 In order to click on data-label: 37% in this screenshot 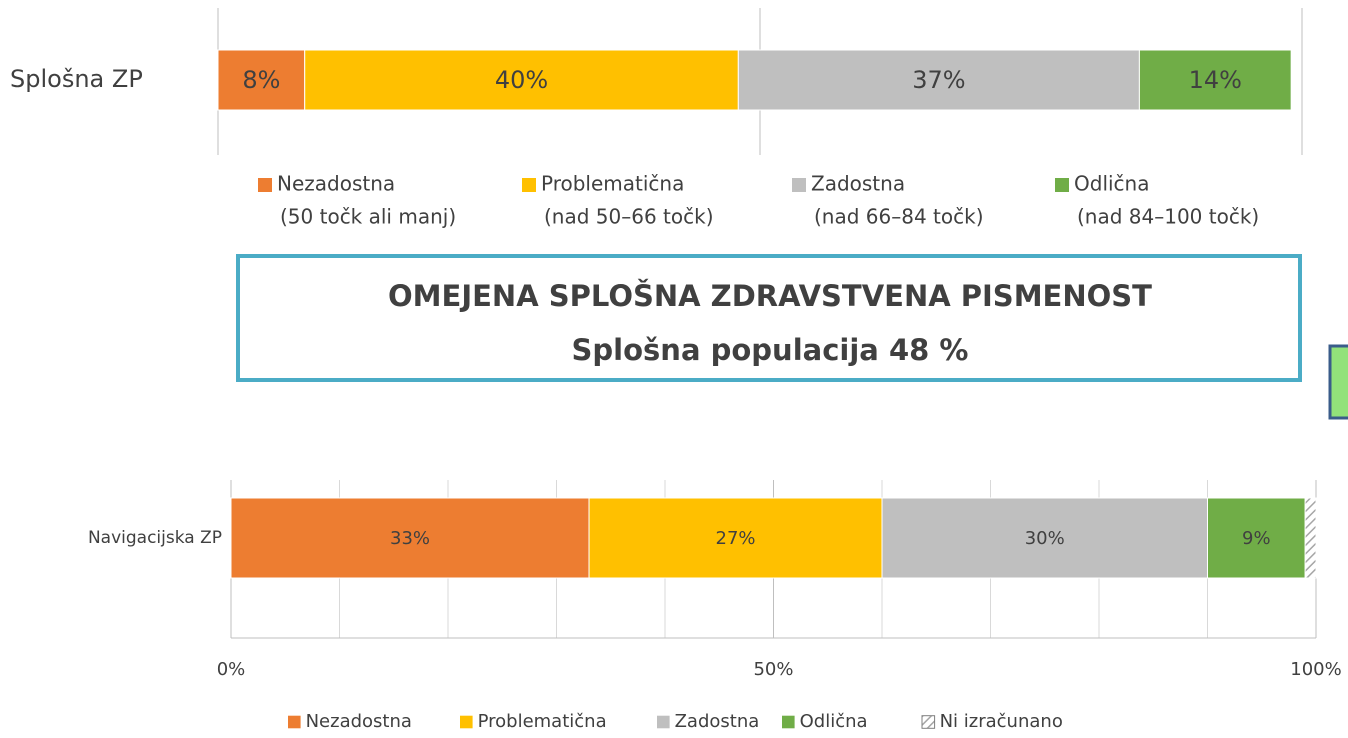, I will do `click(938, 80)`.